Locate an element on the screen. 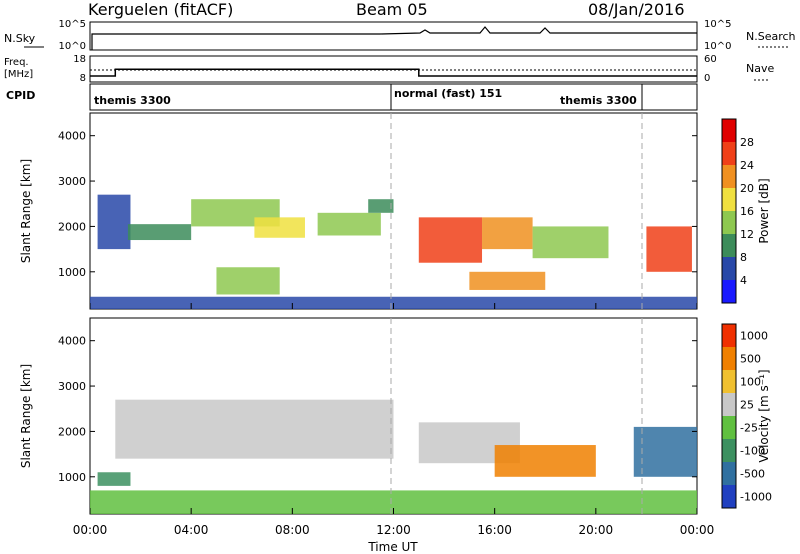  velocity-ytick-label-4: 4000 is located at coordinates (72, 341).